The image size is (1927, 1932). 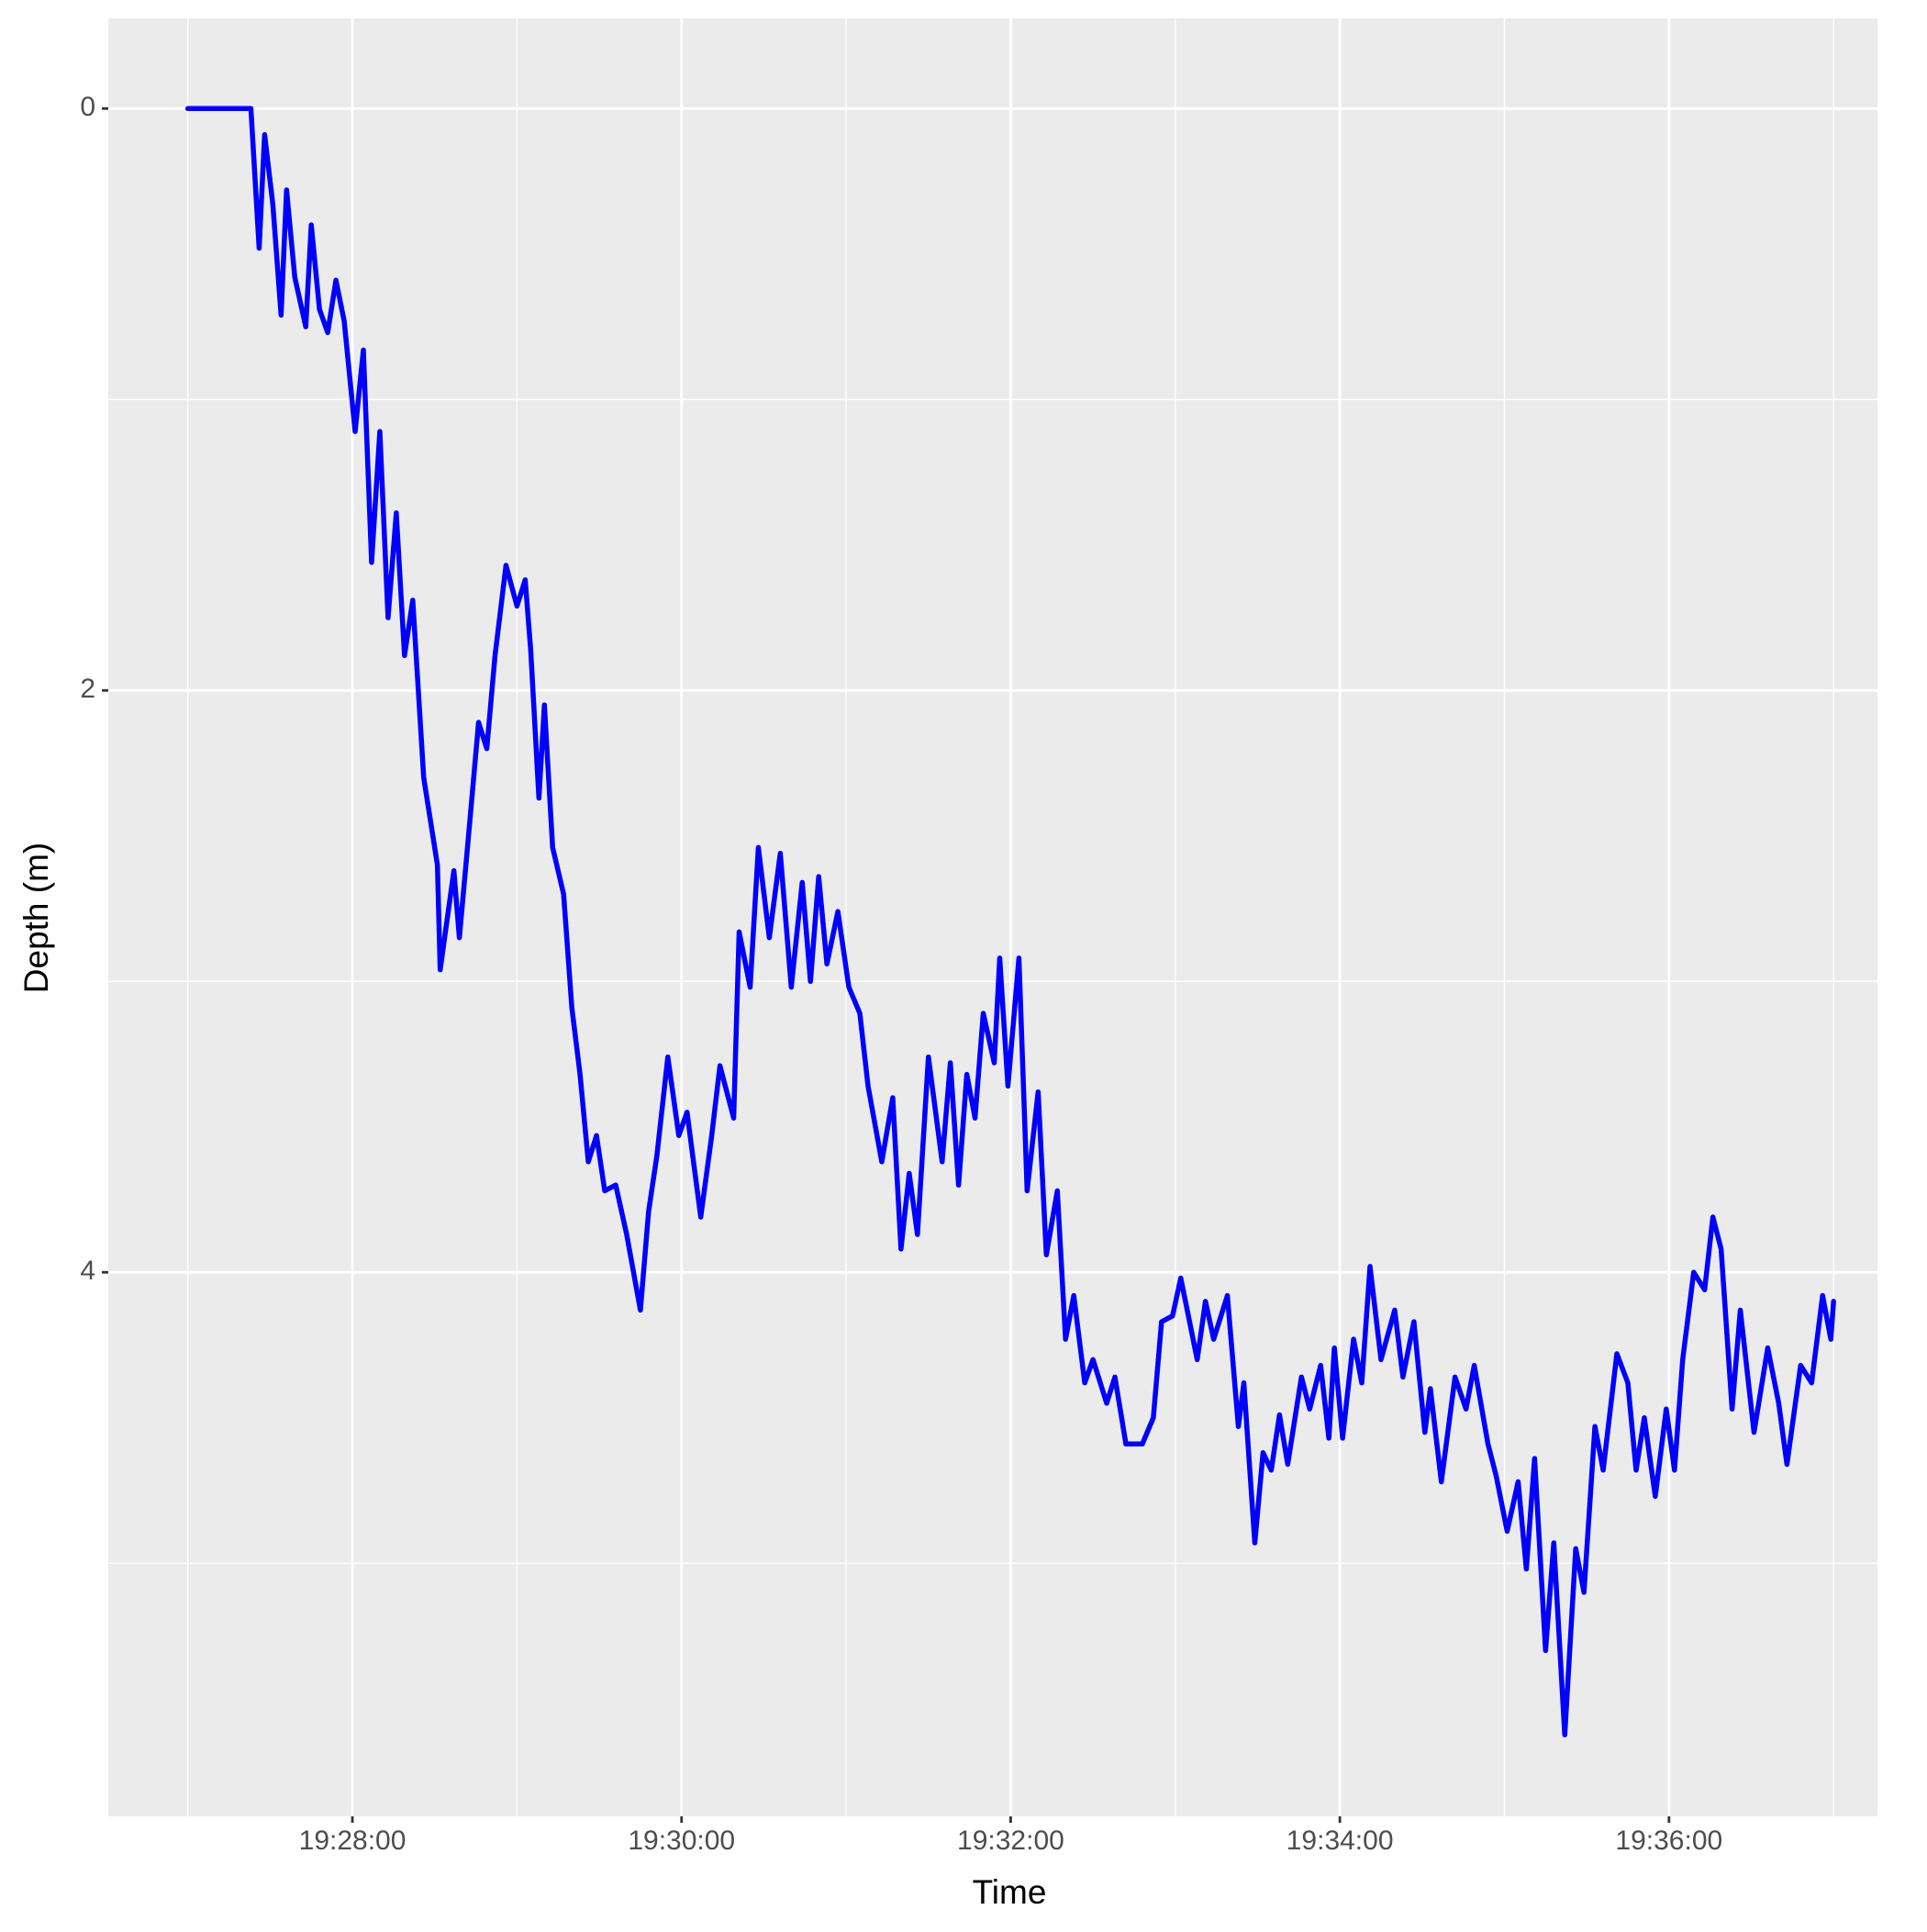 I want to click on x-tick-label: 19:36:00, so click(x=1668, y=1841).